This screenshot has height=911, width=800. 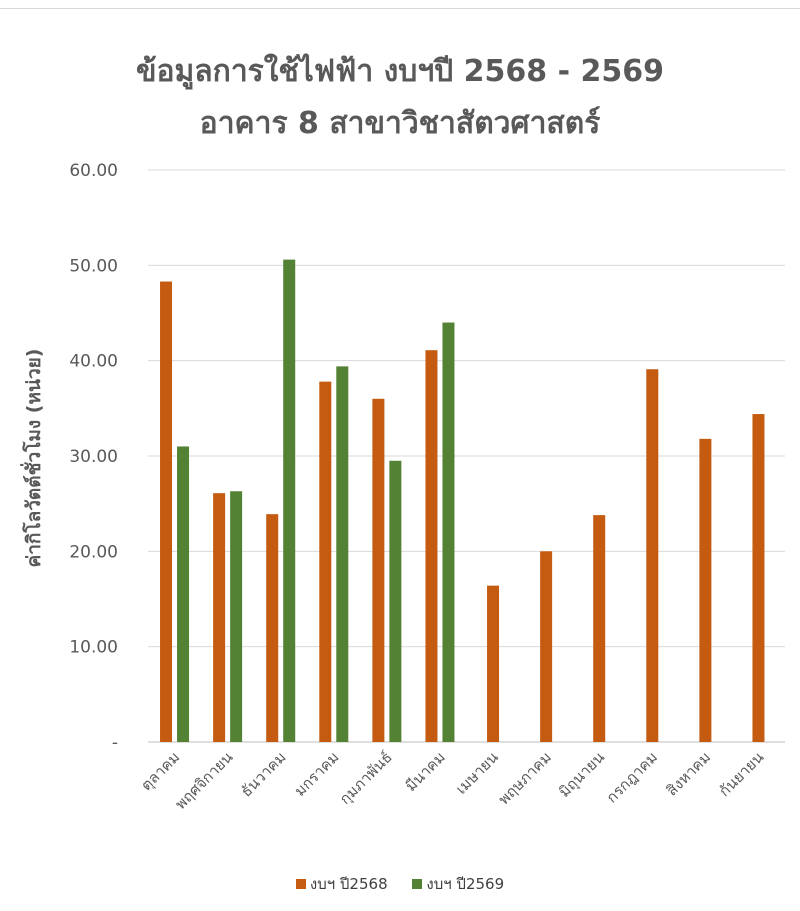 What do you see at coordinates (400, 8) in the screenshot?
I see `chart-top-border` at bounding box center [400, 8].